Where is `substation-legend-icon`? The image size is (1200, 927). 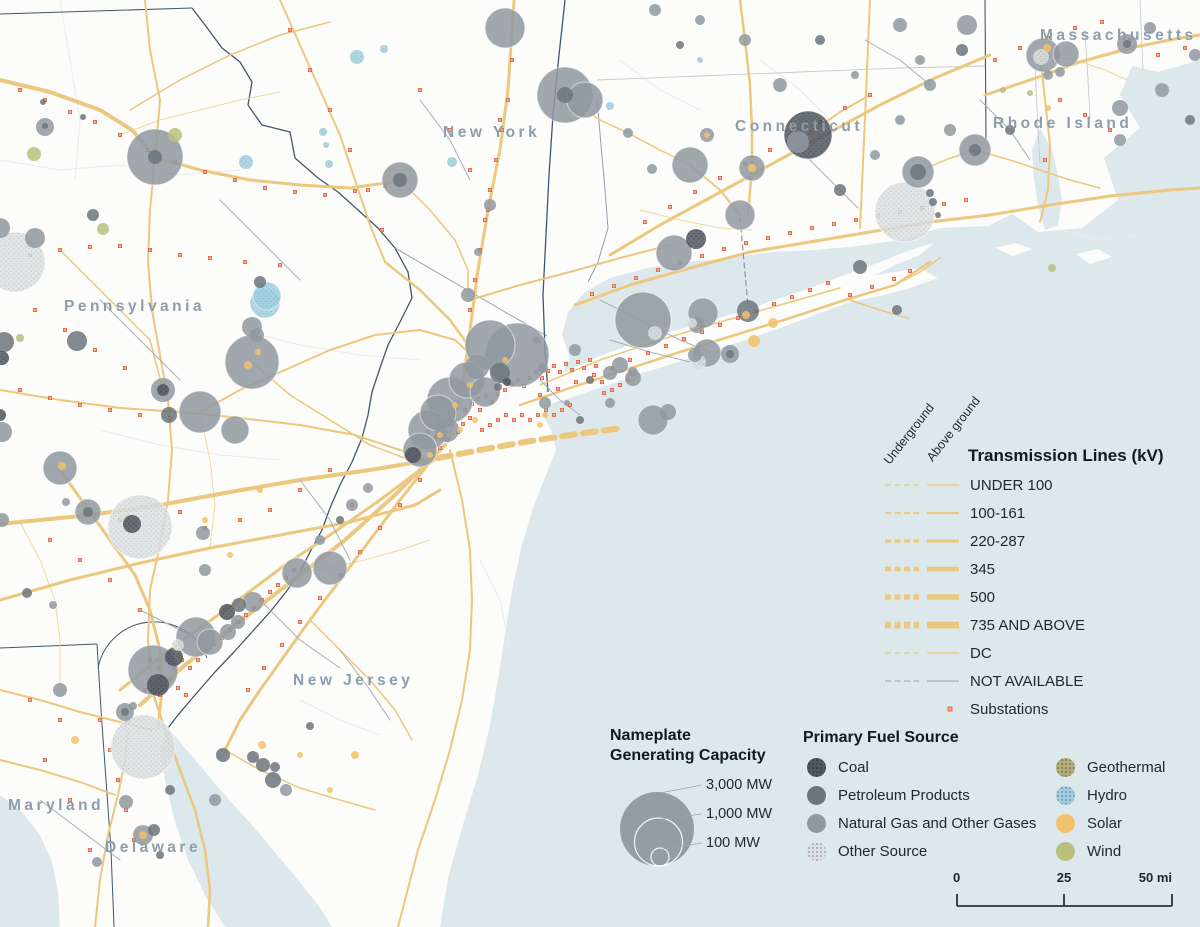 substation-legend-icon is located at coordinates (950, 709).